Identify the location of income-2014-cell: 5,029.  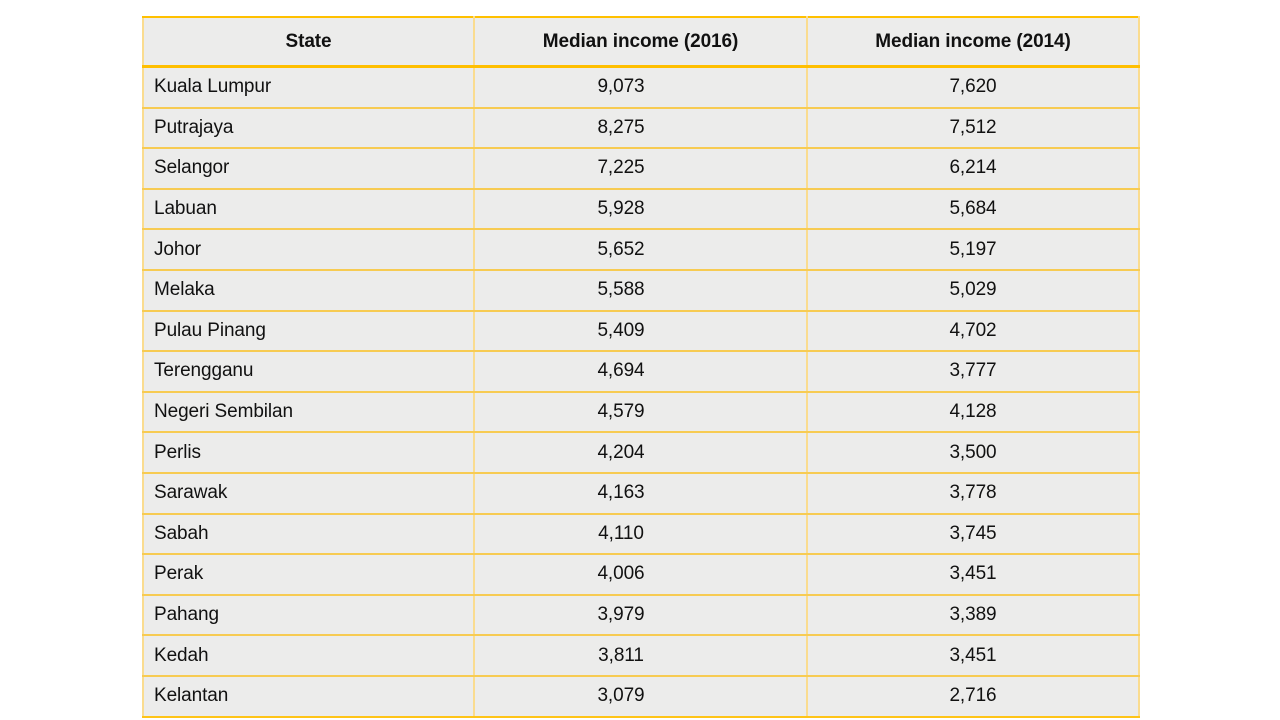
(973, 290).